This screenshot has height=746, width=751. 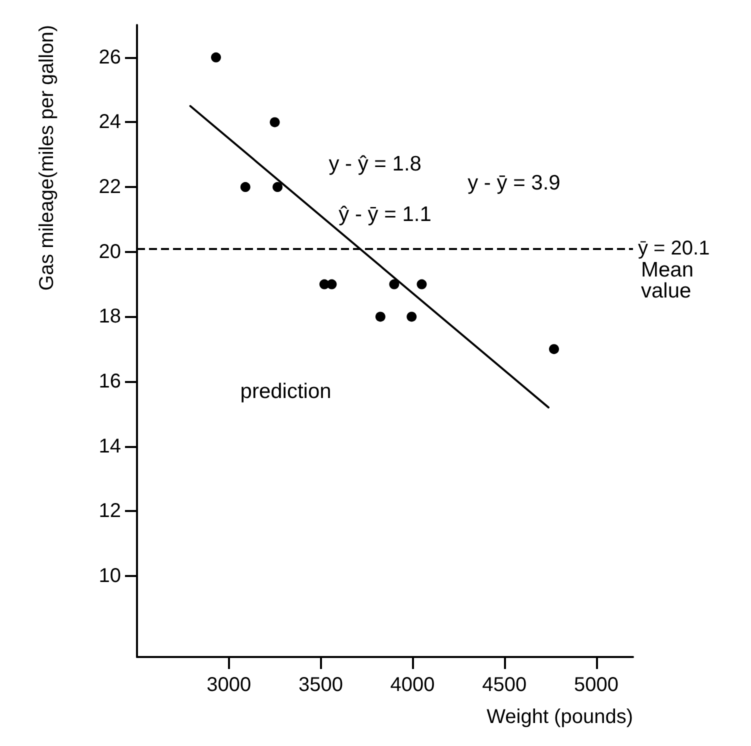 What do you see at coordinates (286, 392) in the screenshot?
I see `annotation: prediction` at bounding box center [286, 392].